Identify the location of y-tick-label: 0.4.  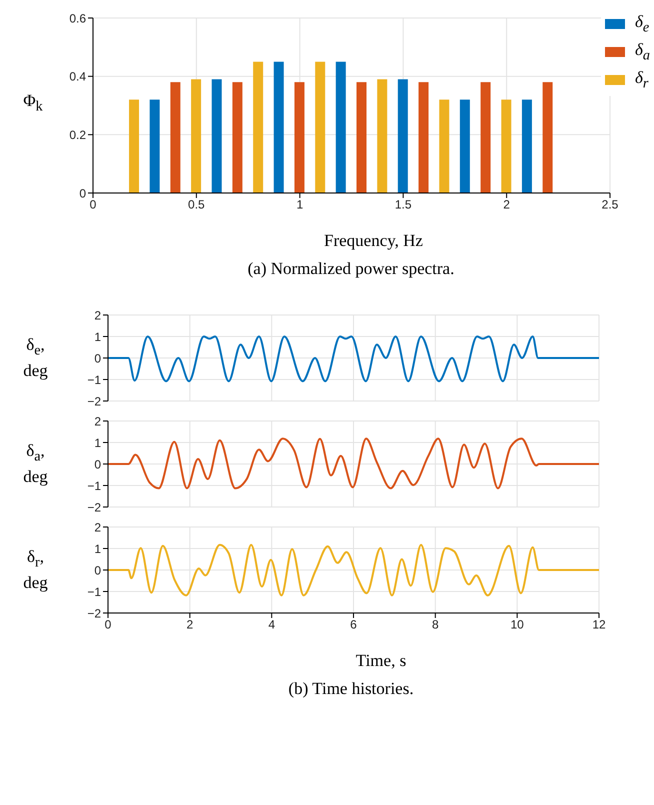
(77, 77).